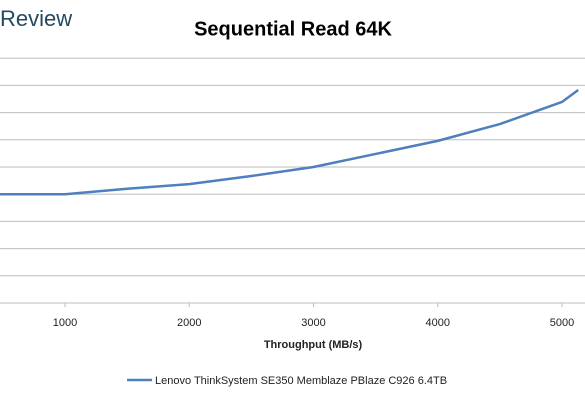 This screenshot has height=401, width=585. I want to click on x-axis-title: Throughput (MB/s), so click(313, 345).